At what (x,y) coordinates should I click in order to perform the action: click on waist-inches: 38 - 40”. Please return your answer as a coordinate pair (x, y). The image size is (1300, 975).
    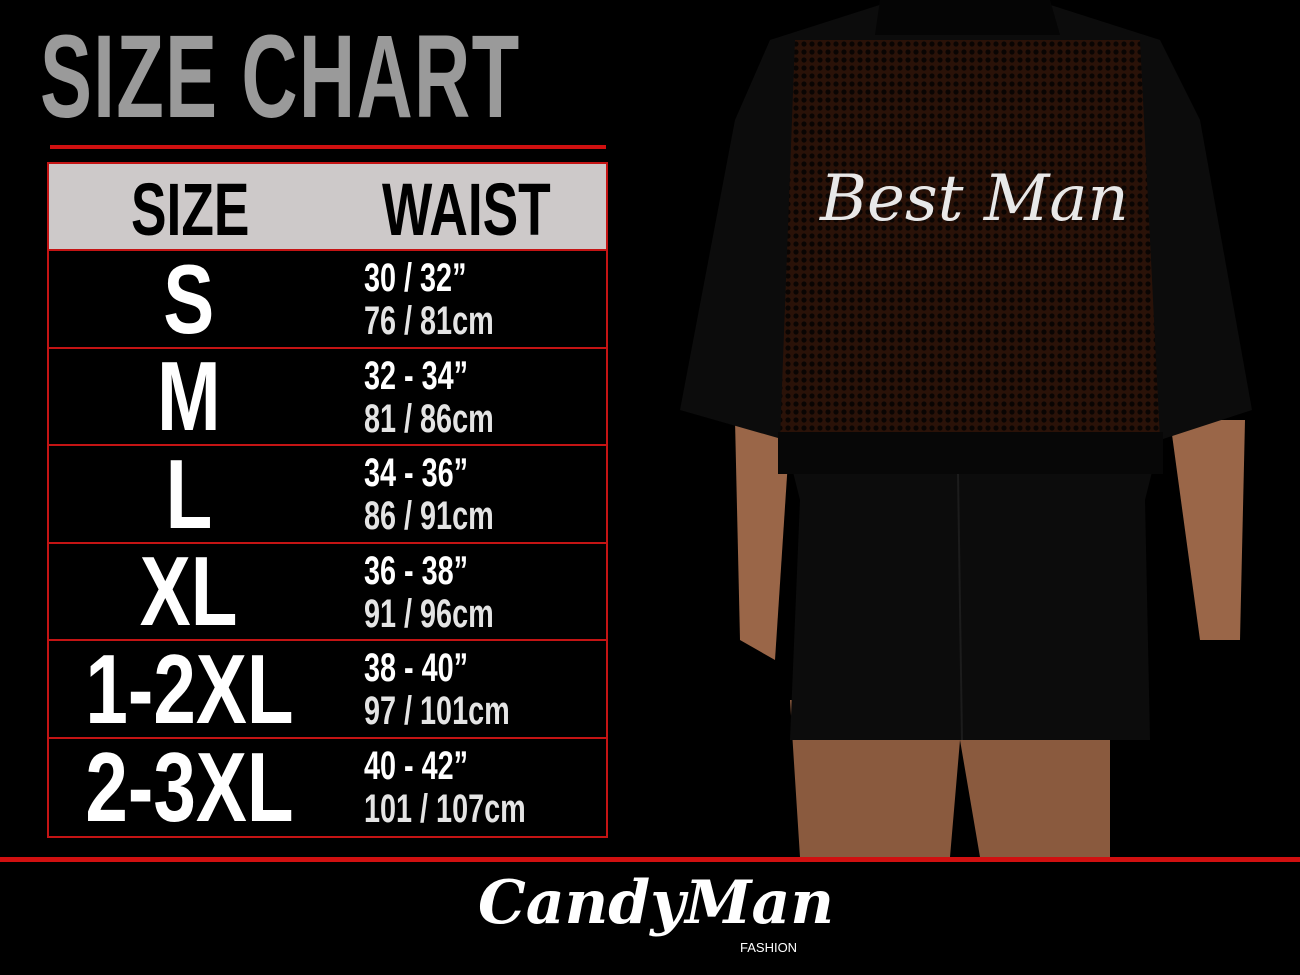
    Looking at the image, I should click on (416, 668).